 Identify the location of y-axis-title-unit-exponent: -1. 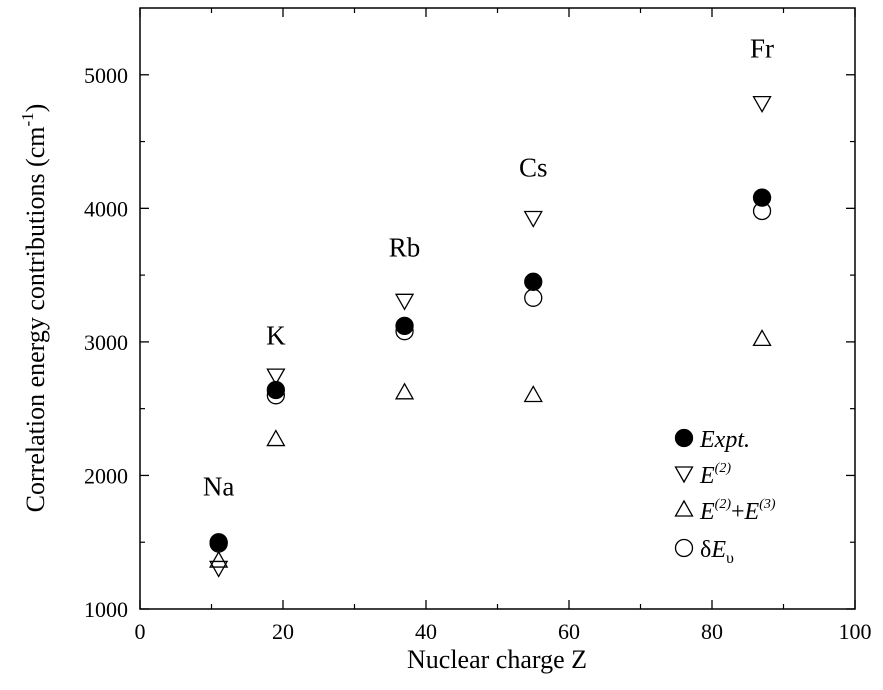
(27, 119).